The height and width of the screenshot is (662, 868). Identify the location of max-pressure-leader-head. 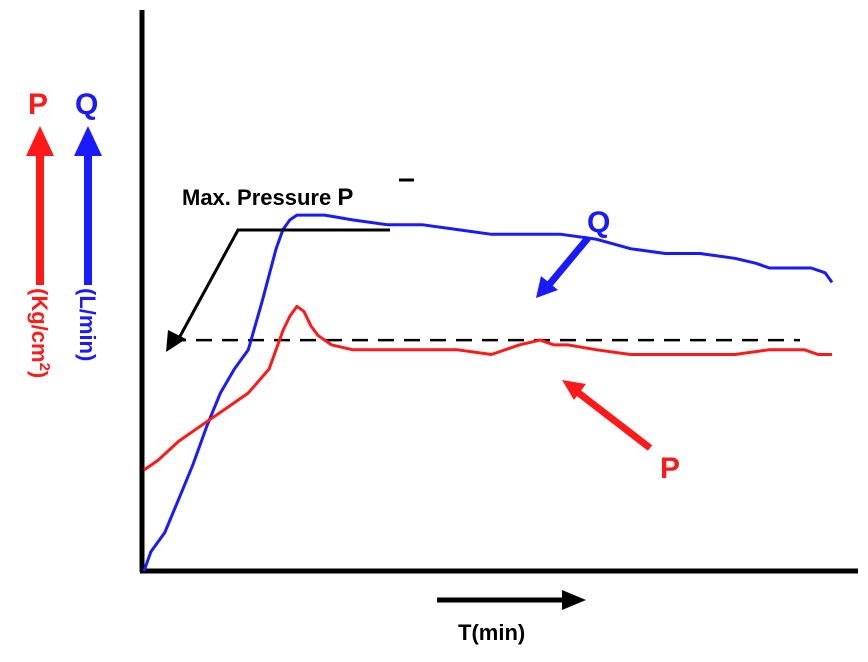
(176, 341).